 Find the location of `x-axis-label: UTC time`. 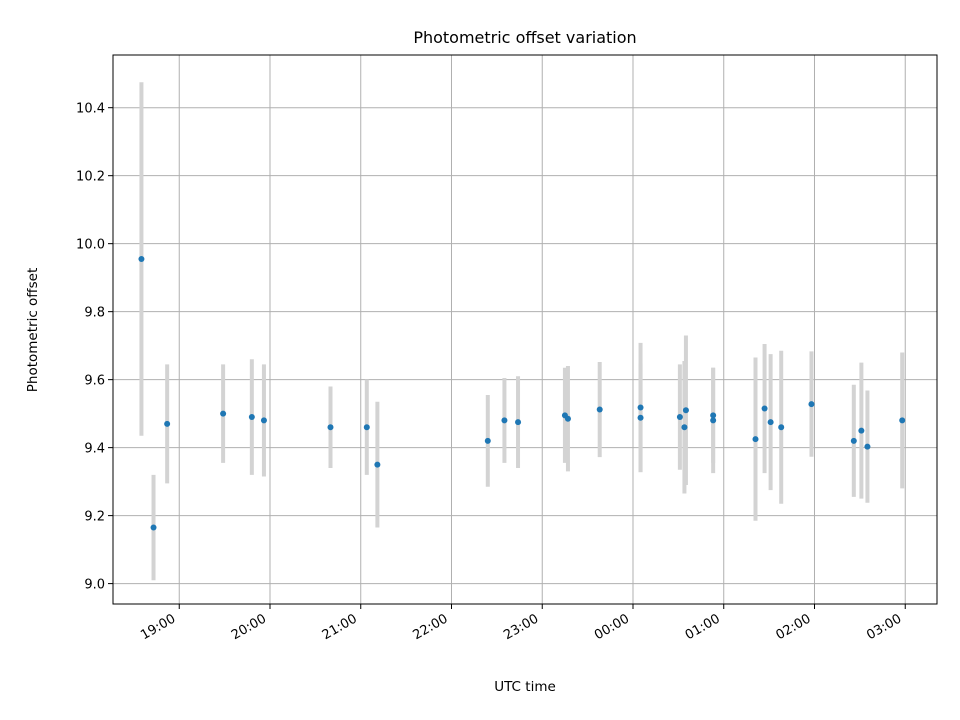

x-axis-label: UTC time is located at coordinates (525, 687).